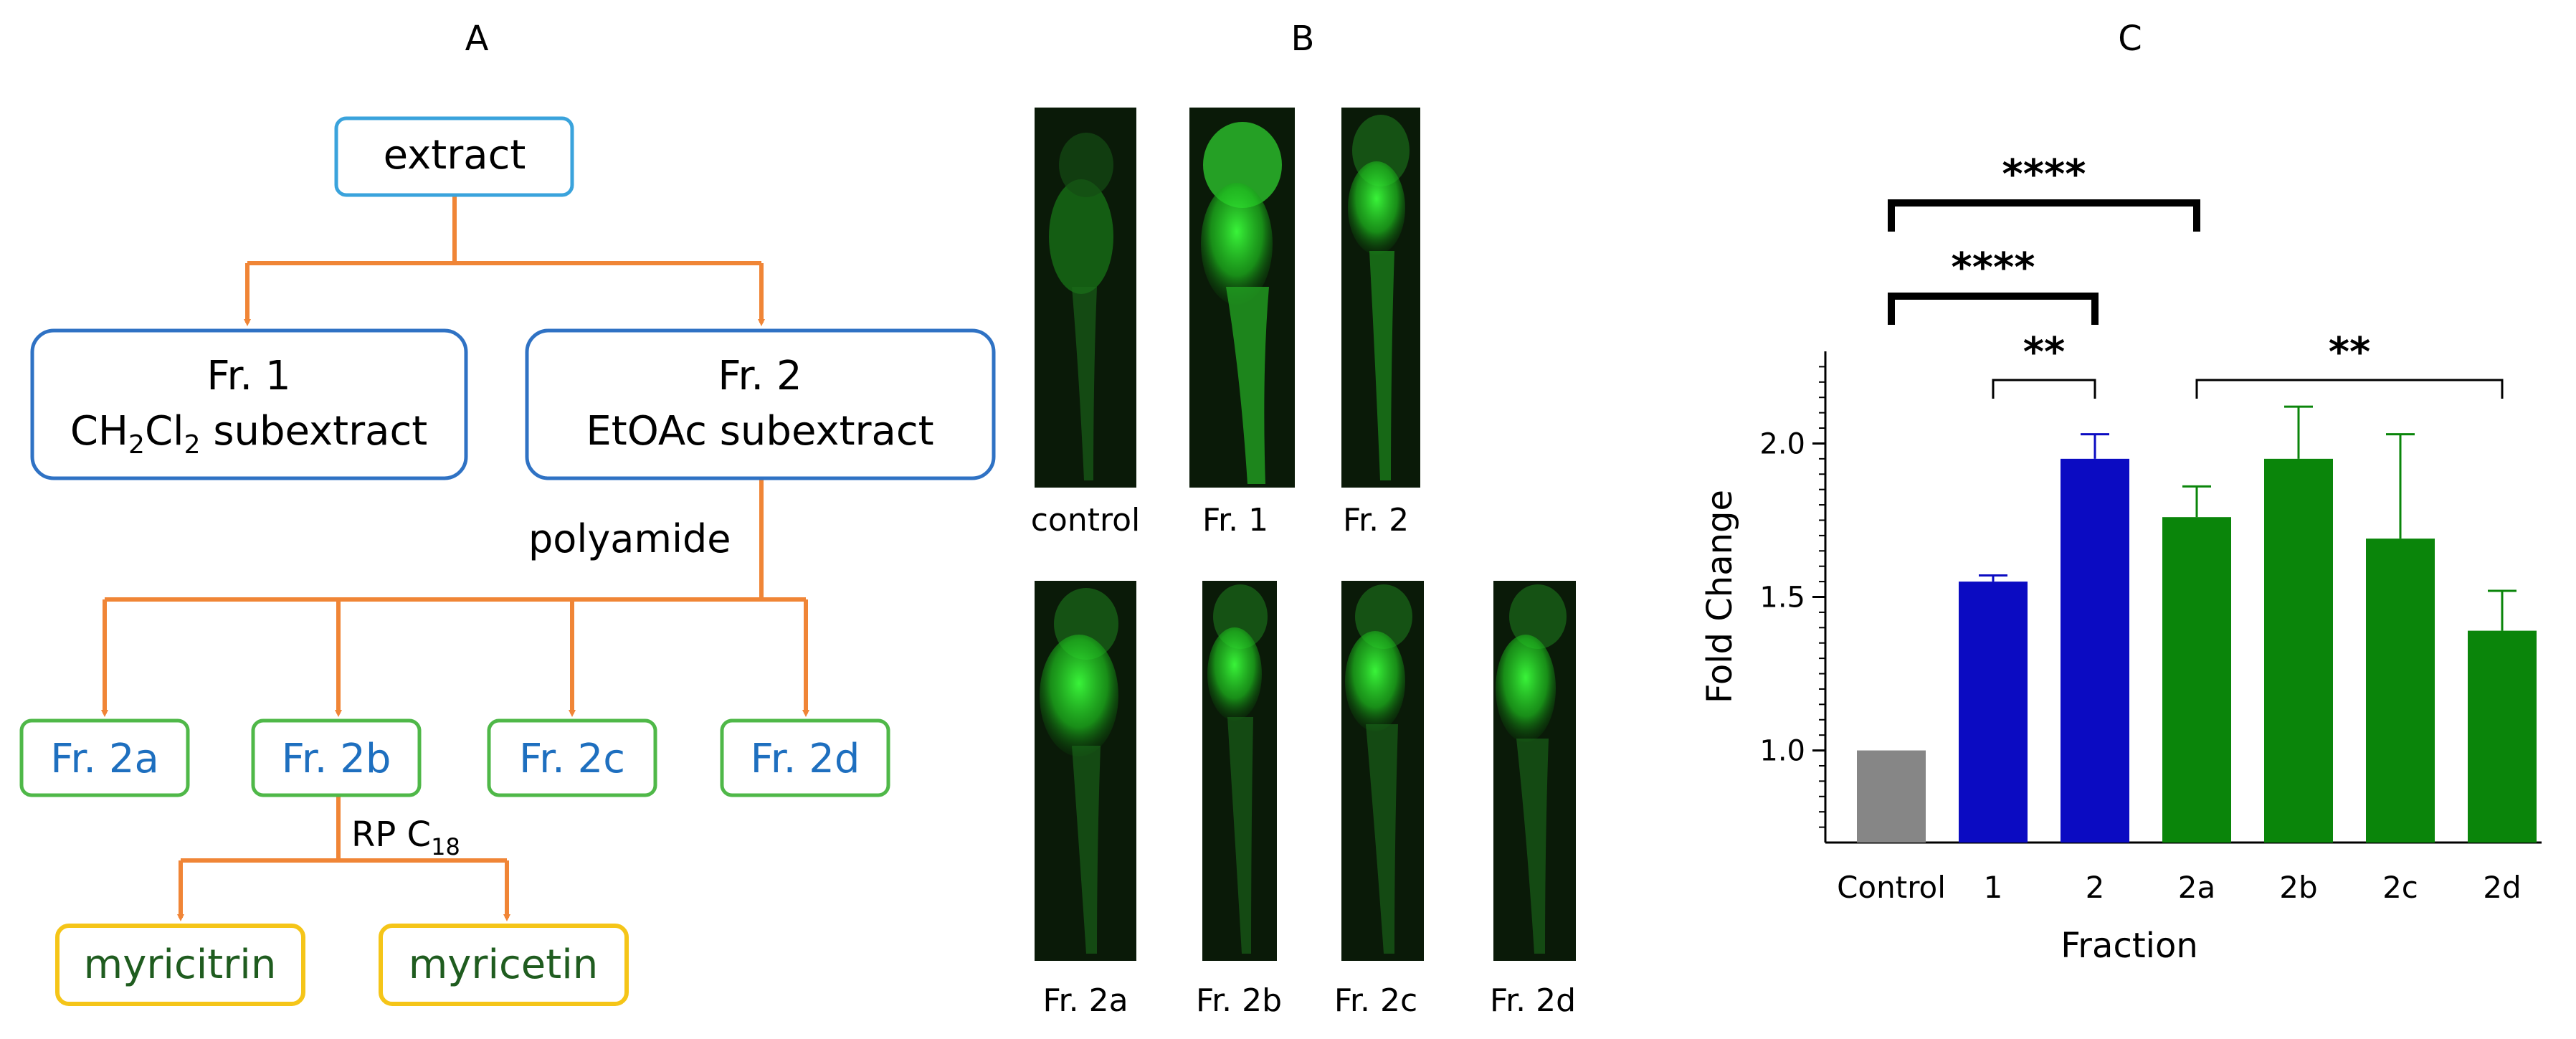 The image size is (2576, 1039). I want to click on myricetin-label: myricetin, so click(504, 964).